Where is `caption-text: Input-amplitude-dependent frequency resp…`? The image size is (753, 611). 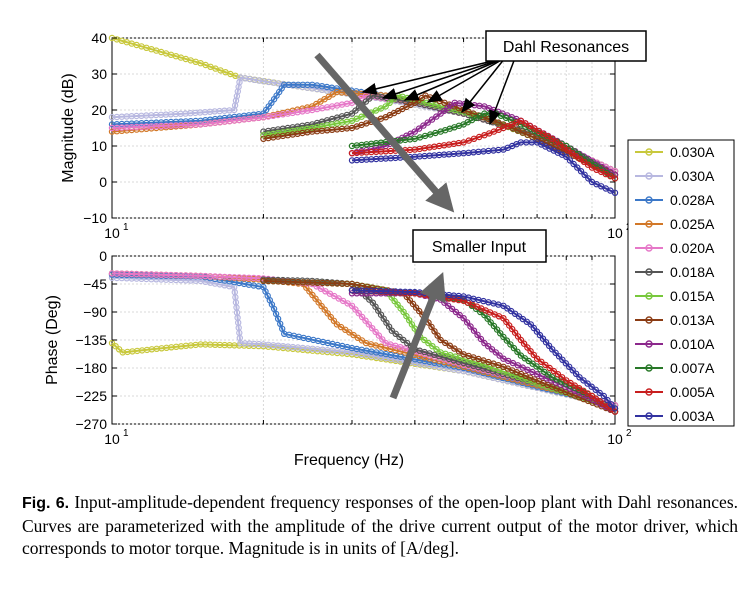
caption-text: Input-amplitude-dependent frequency resp… is located at coordinates (380, 525).